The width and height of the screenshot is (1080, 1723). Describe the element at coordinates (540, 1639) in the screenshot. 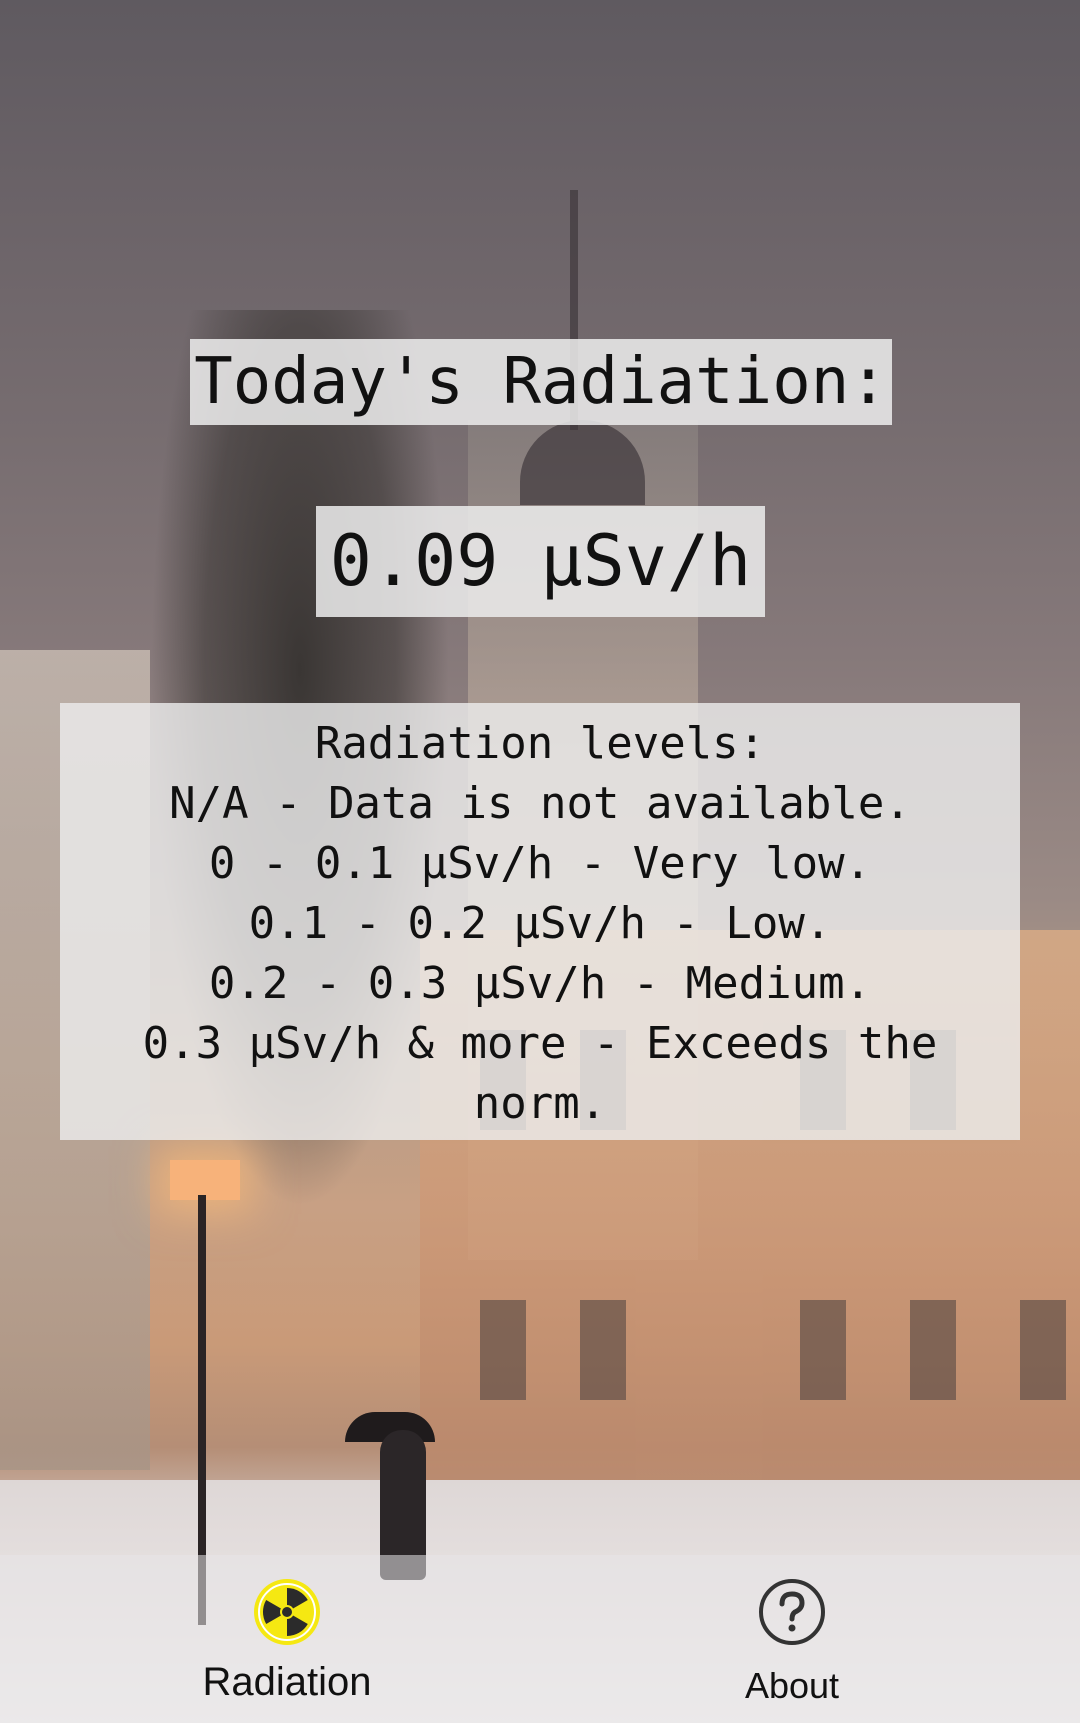

I see `bottom-navigation: Radiation About` at that location.